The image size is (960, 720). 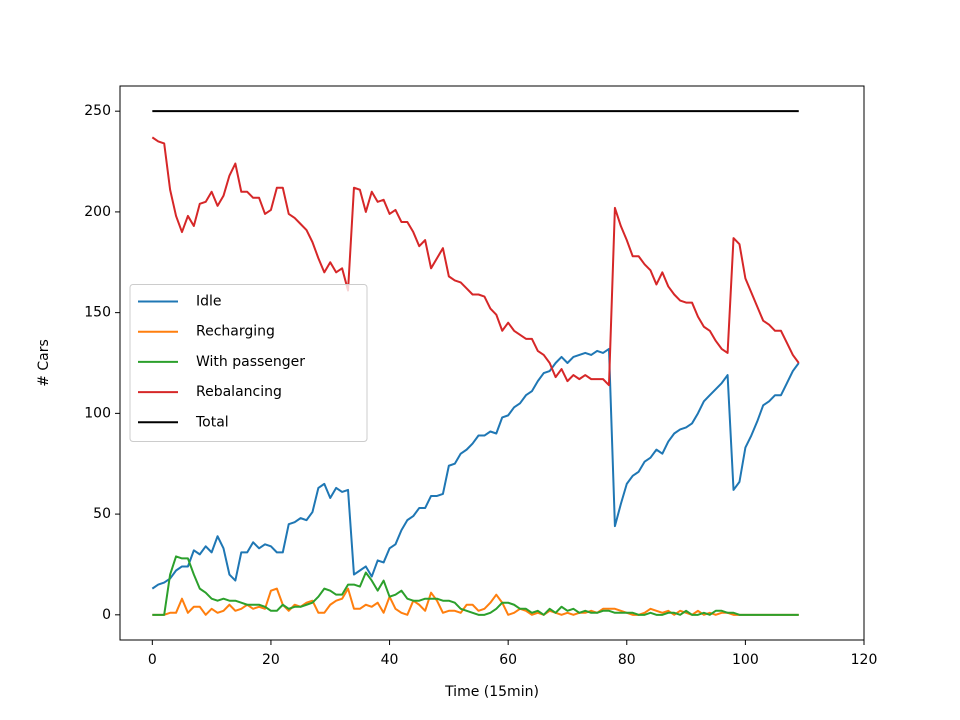 What do you see at coordinates (627, 660) in the screenshot?
I see `x-tick-label: 80` at bounding box center [627, 660].